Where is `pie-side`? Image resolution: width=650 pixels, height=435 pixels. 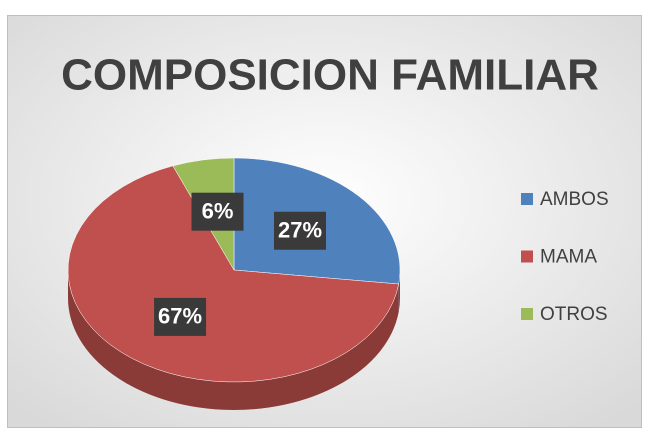
pie-side is located at coordinates (399, 291).